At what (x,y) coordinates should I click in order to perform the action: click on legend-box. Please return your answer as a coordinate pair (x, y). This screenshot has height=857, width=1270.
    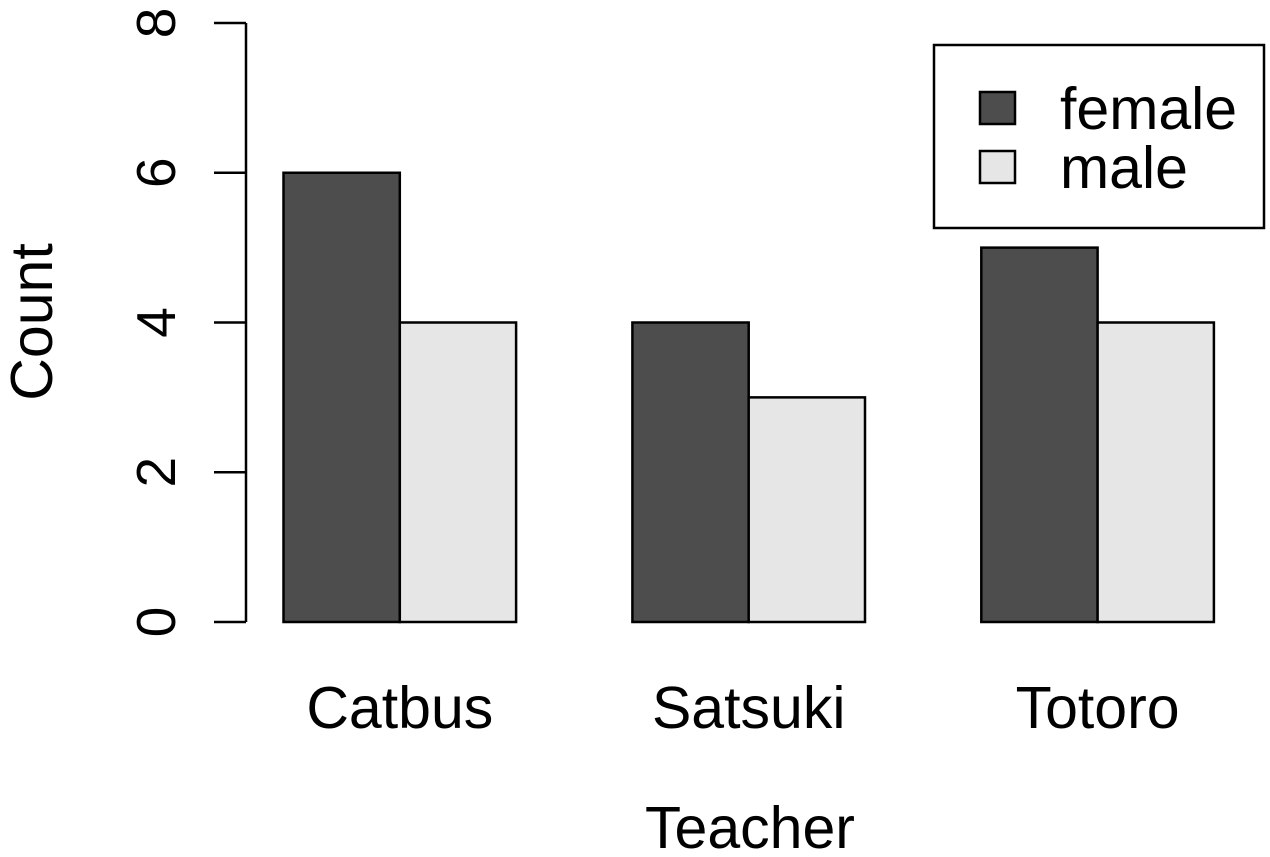
    Looking at the image, I should click on (1099, 136).